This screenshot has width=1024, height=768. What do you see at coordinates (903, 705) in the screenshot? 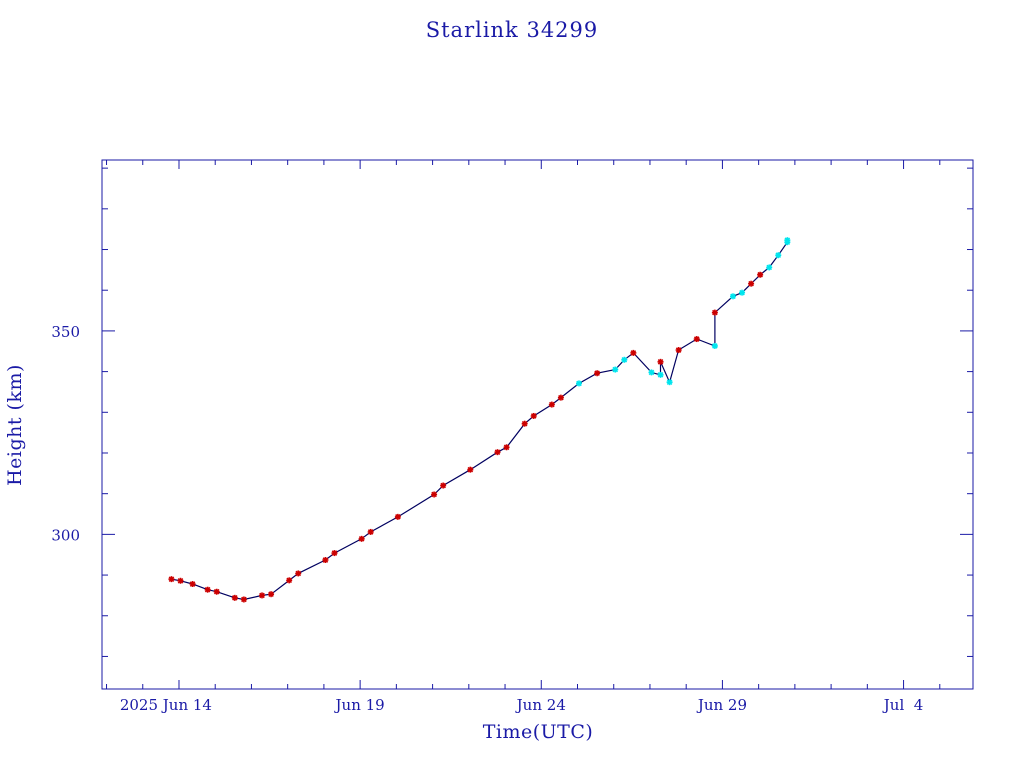
I see `x-tick-label: Jul 4` at bounding box center [903, 705].